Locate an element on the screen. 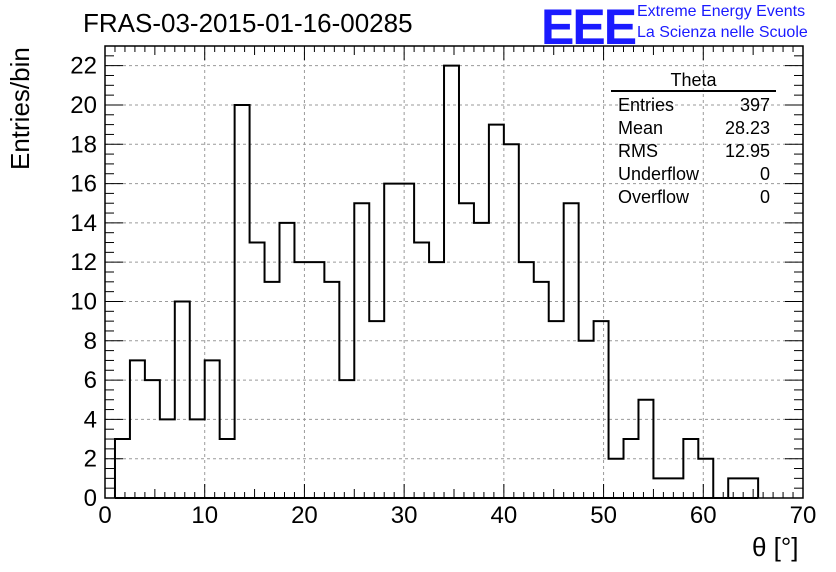  y-tick-label: 22 is located at coordinates (83, 66).